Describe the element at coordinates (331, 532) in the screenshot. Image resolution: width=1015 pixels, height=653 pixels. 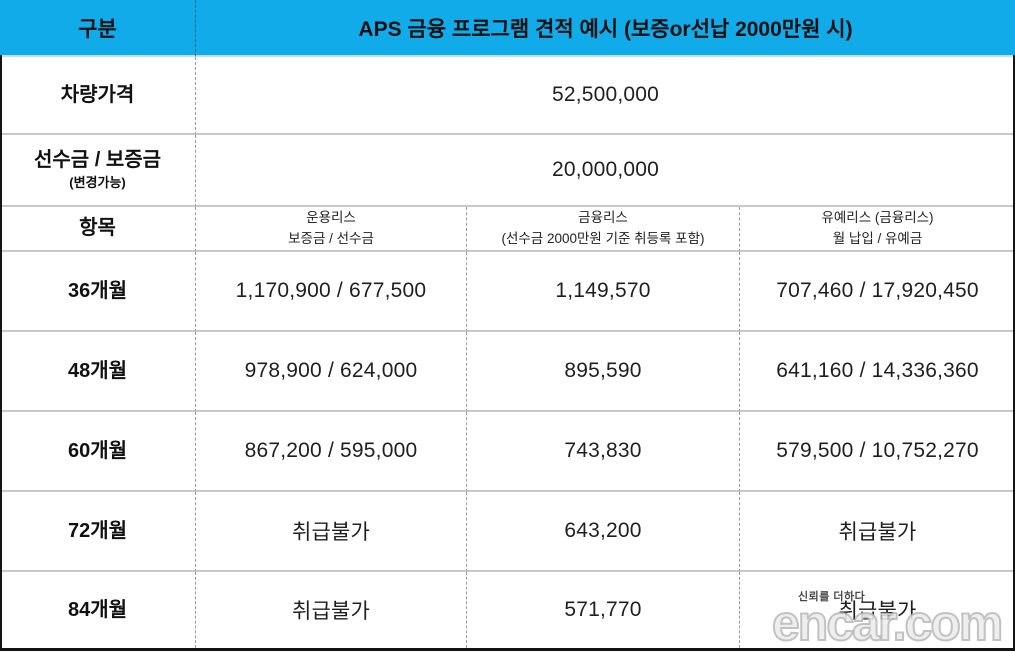
I see `term-72-operating-value: 취급불가` at that location.